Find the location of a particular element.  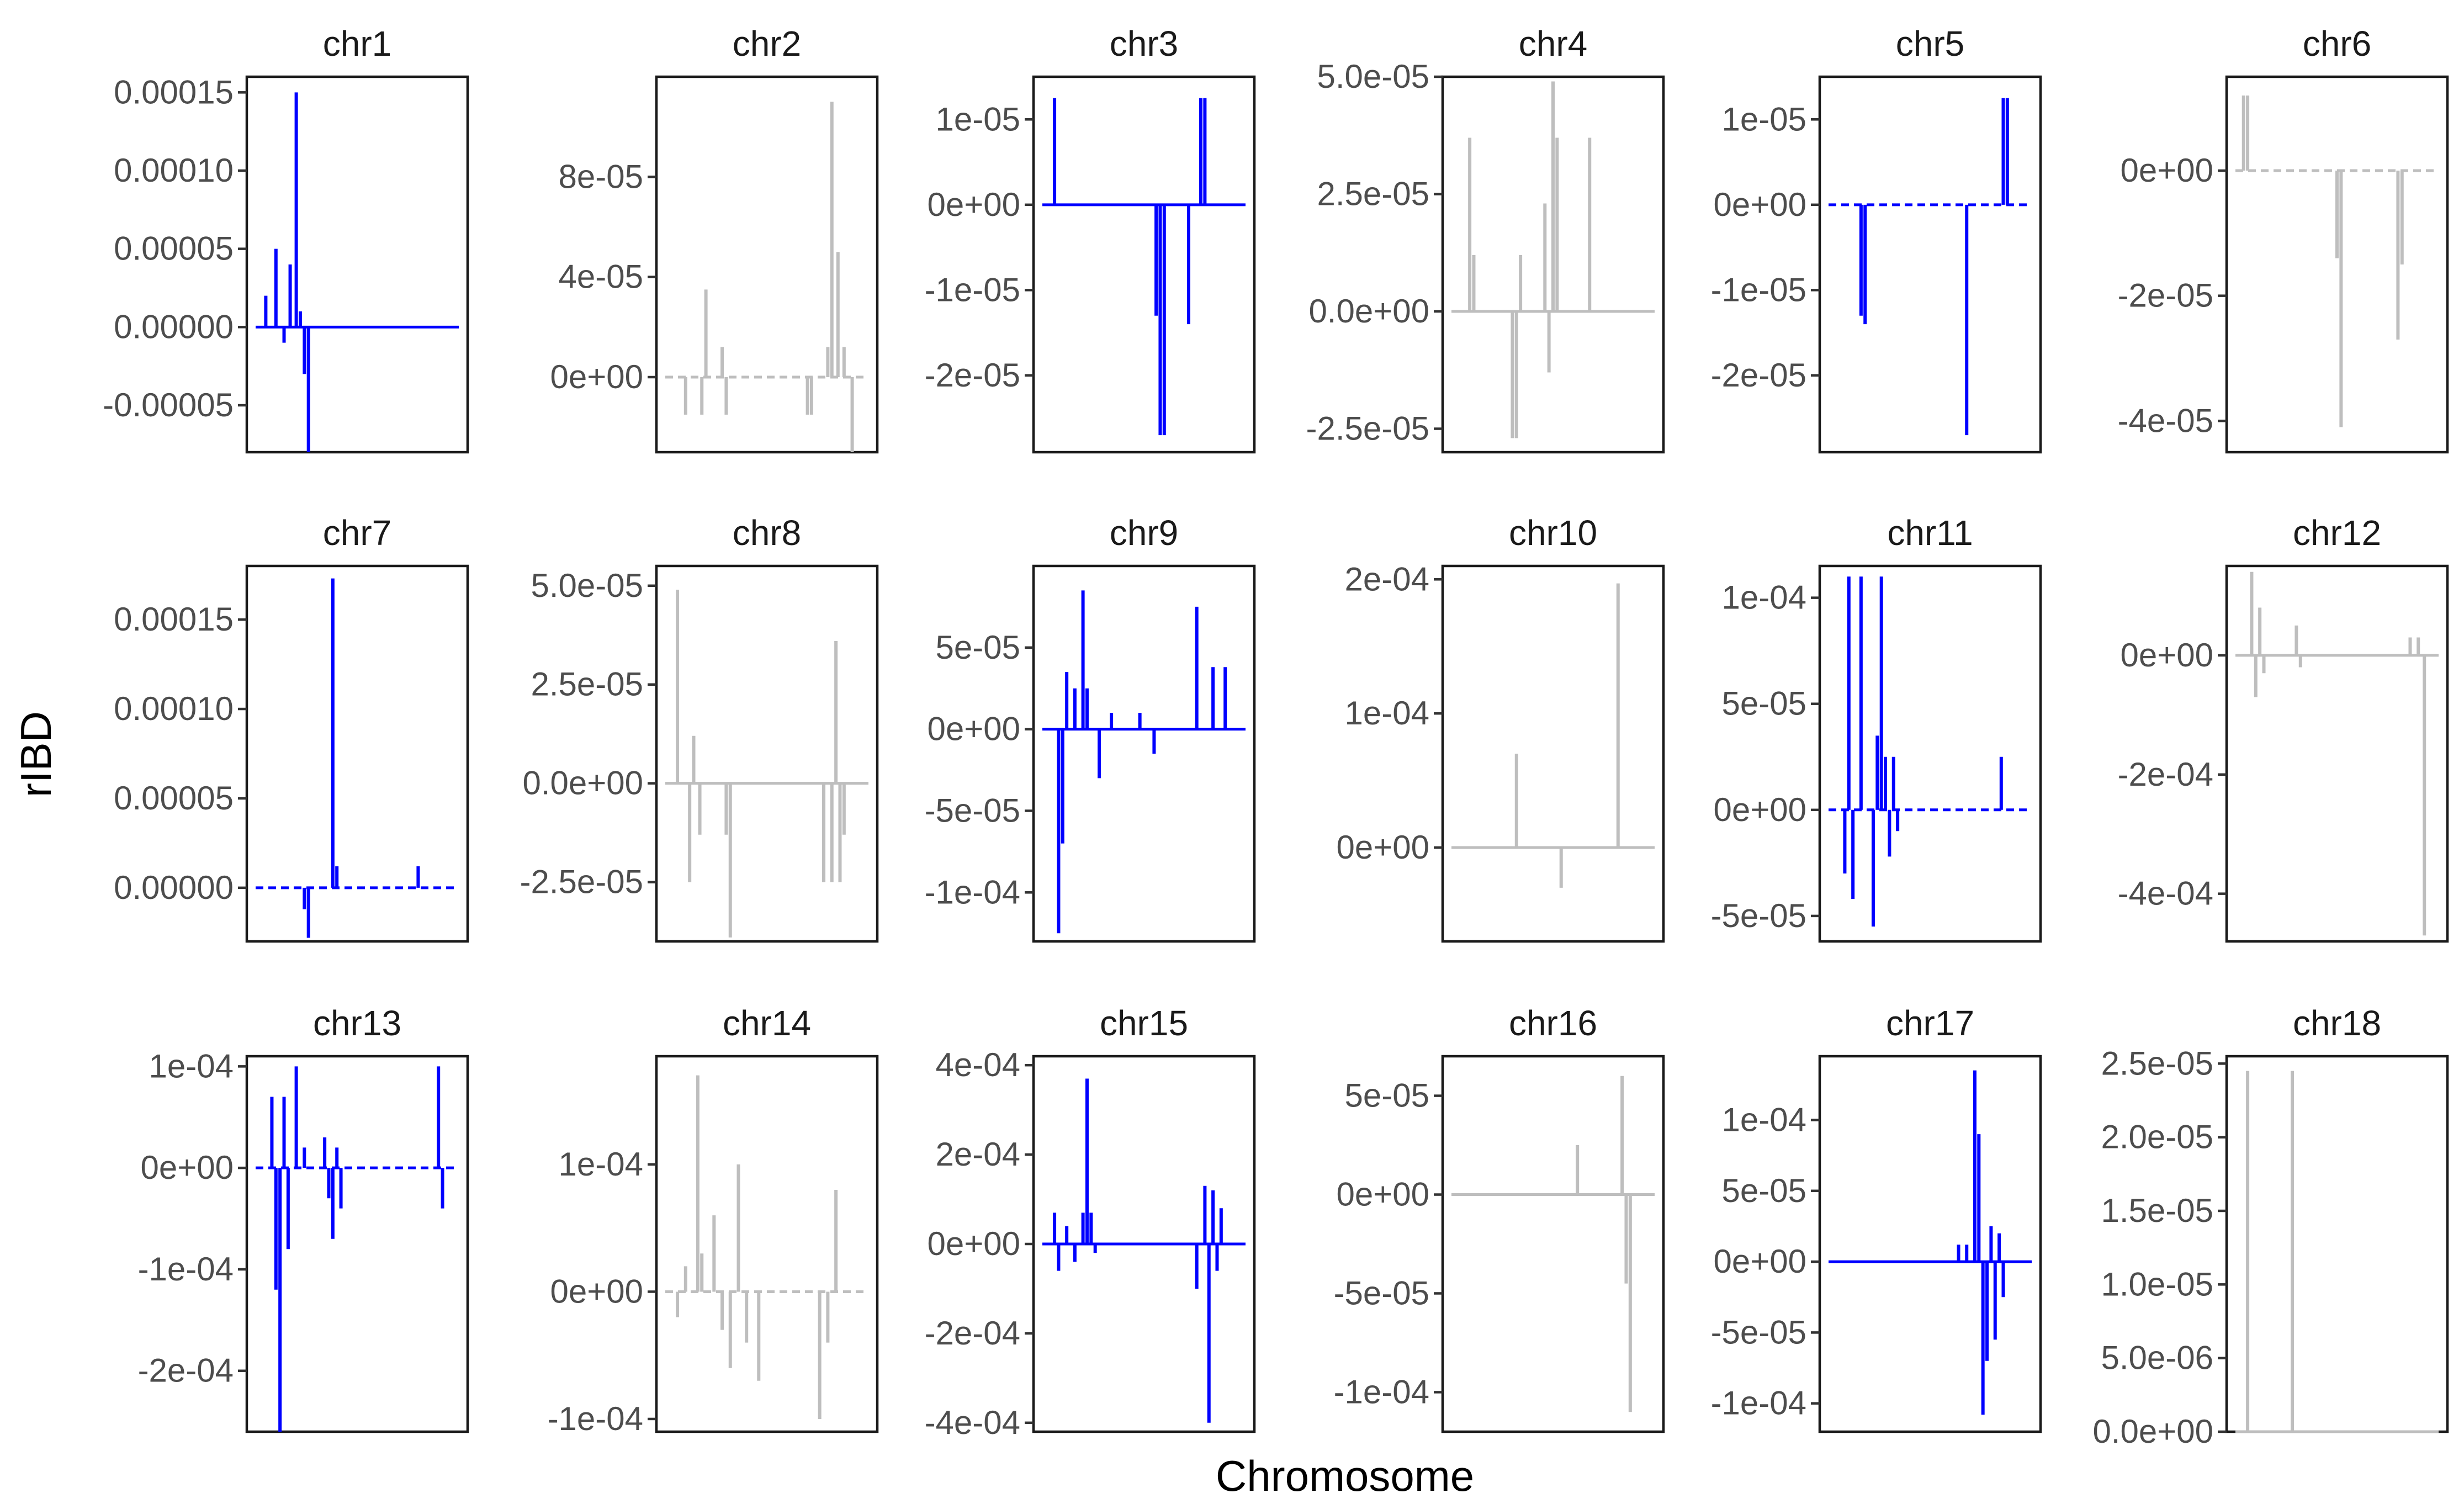

facet-panel: chr5 -2e-05 -1e-05 0e+00 1e-05 is located at coordinates (1876, 239).